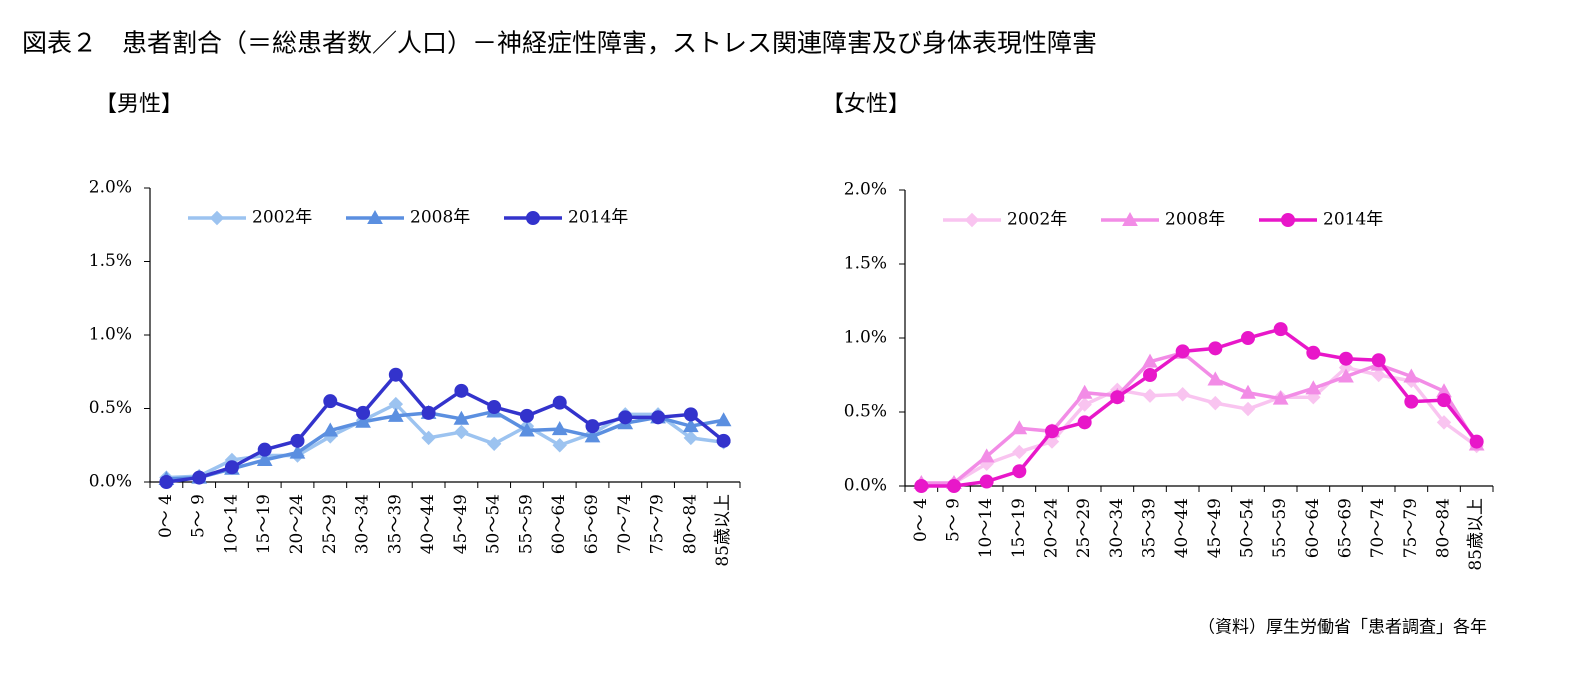 This screenshot has width=1574, height=683. Describe the element at coordinates (1150, 528) in the screenshot. I see `x-tick-label: 35～39` at that location.